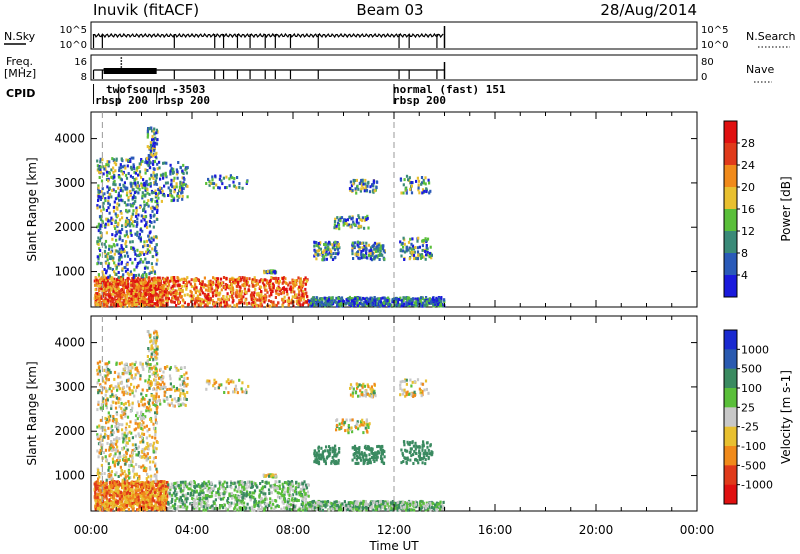 The image size is (800, 554). Describe the element at coordinates (121, 100) in the screenshot. I see `cpid-rbsp-1: rbsp 200` at that location.